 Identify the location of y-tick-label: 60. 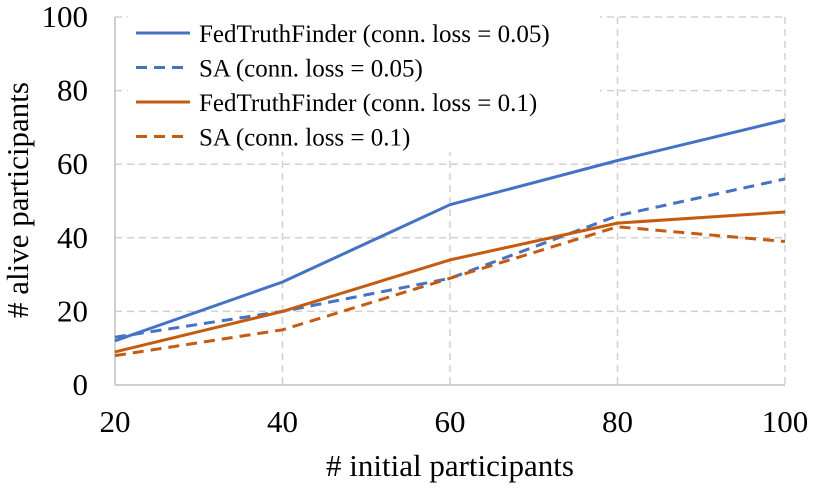
(72, 163).